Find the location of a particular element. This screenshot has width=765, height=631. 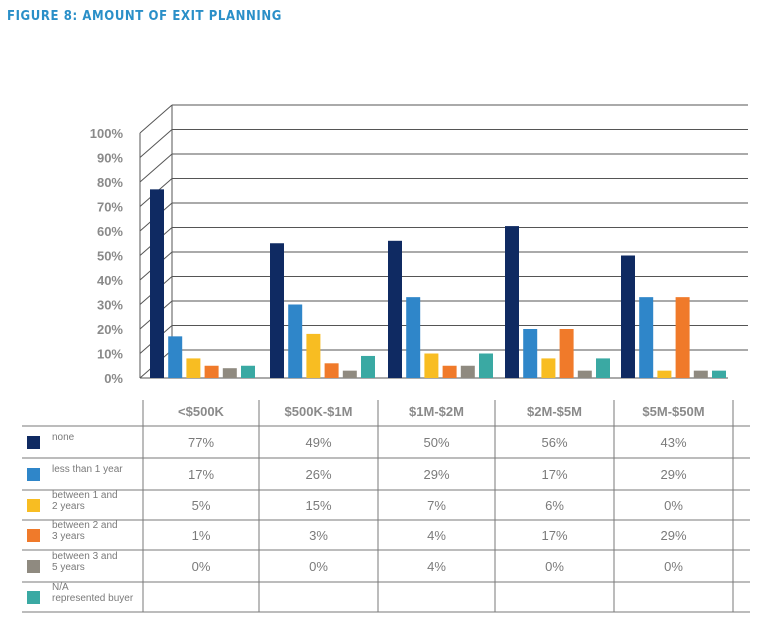

table-cell: 5% is located at coordinates (201, 505).